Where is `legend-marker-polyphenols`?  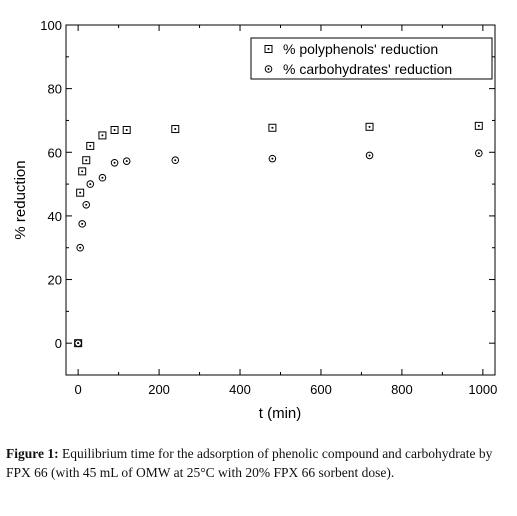
legend-marker-polyphenols is located at coordinates (268, 49).